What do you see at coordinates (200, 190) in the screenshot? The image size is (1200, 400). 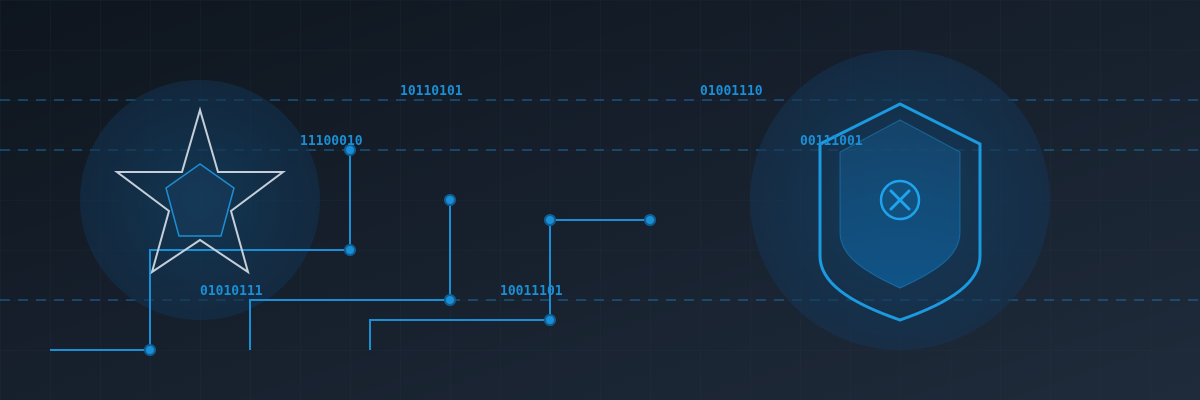 I see `star-icon` at bounding box center [200, 190].